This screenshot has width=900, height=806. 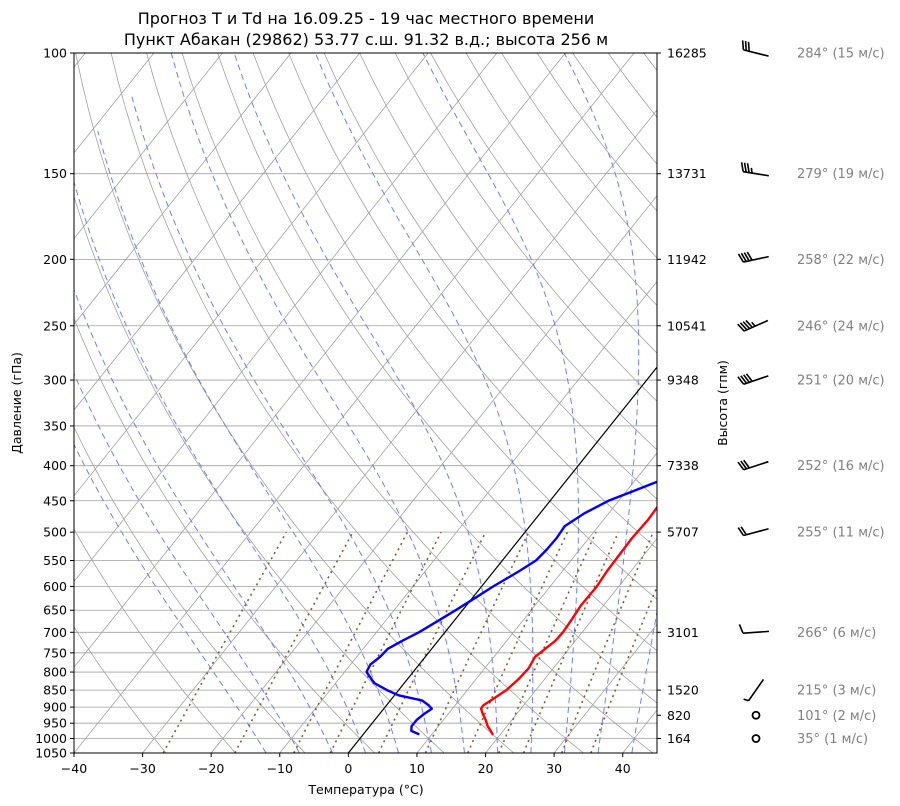 What do you see at coordinates (841, 174) in the screenshot?
I see `wind-label: 279° (19 м/с)` at bounding box center [841, 174].